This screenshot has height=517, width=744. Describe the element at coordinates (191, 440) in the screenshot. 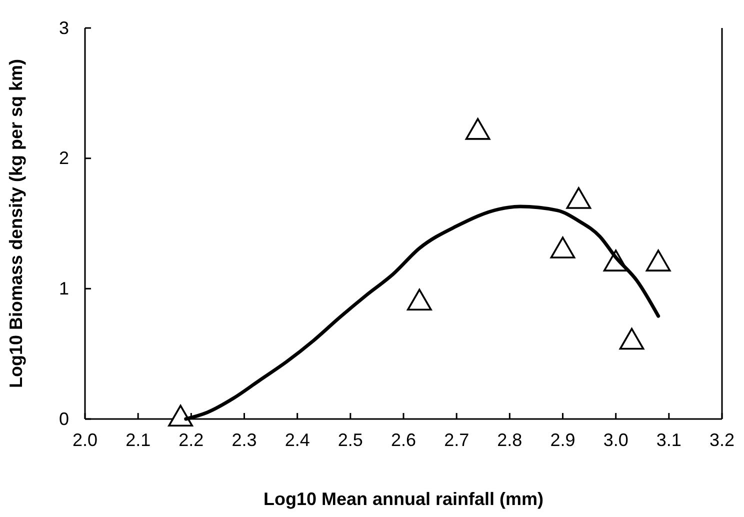

I see `x-tick-label: 2.2` at that location.